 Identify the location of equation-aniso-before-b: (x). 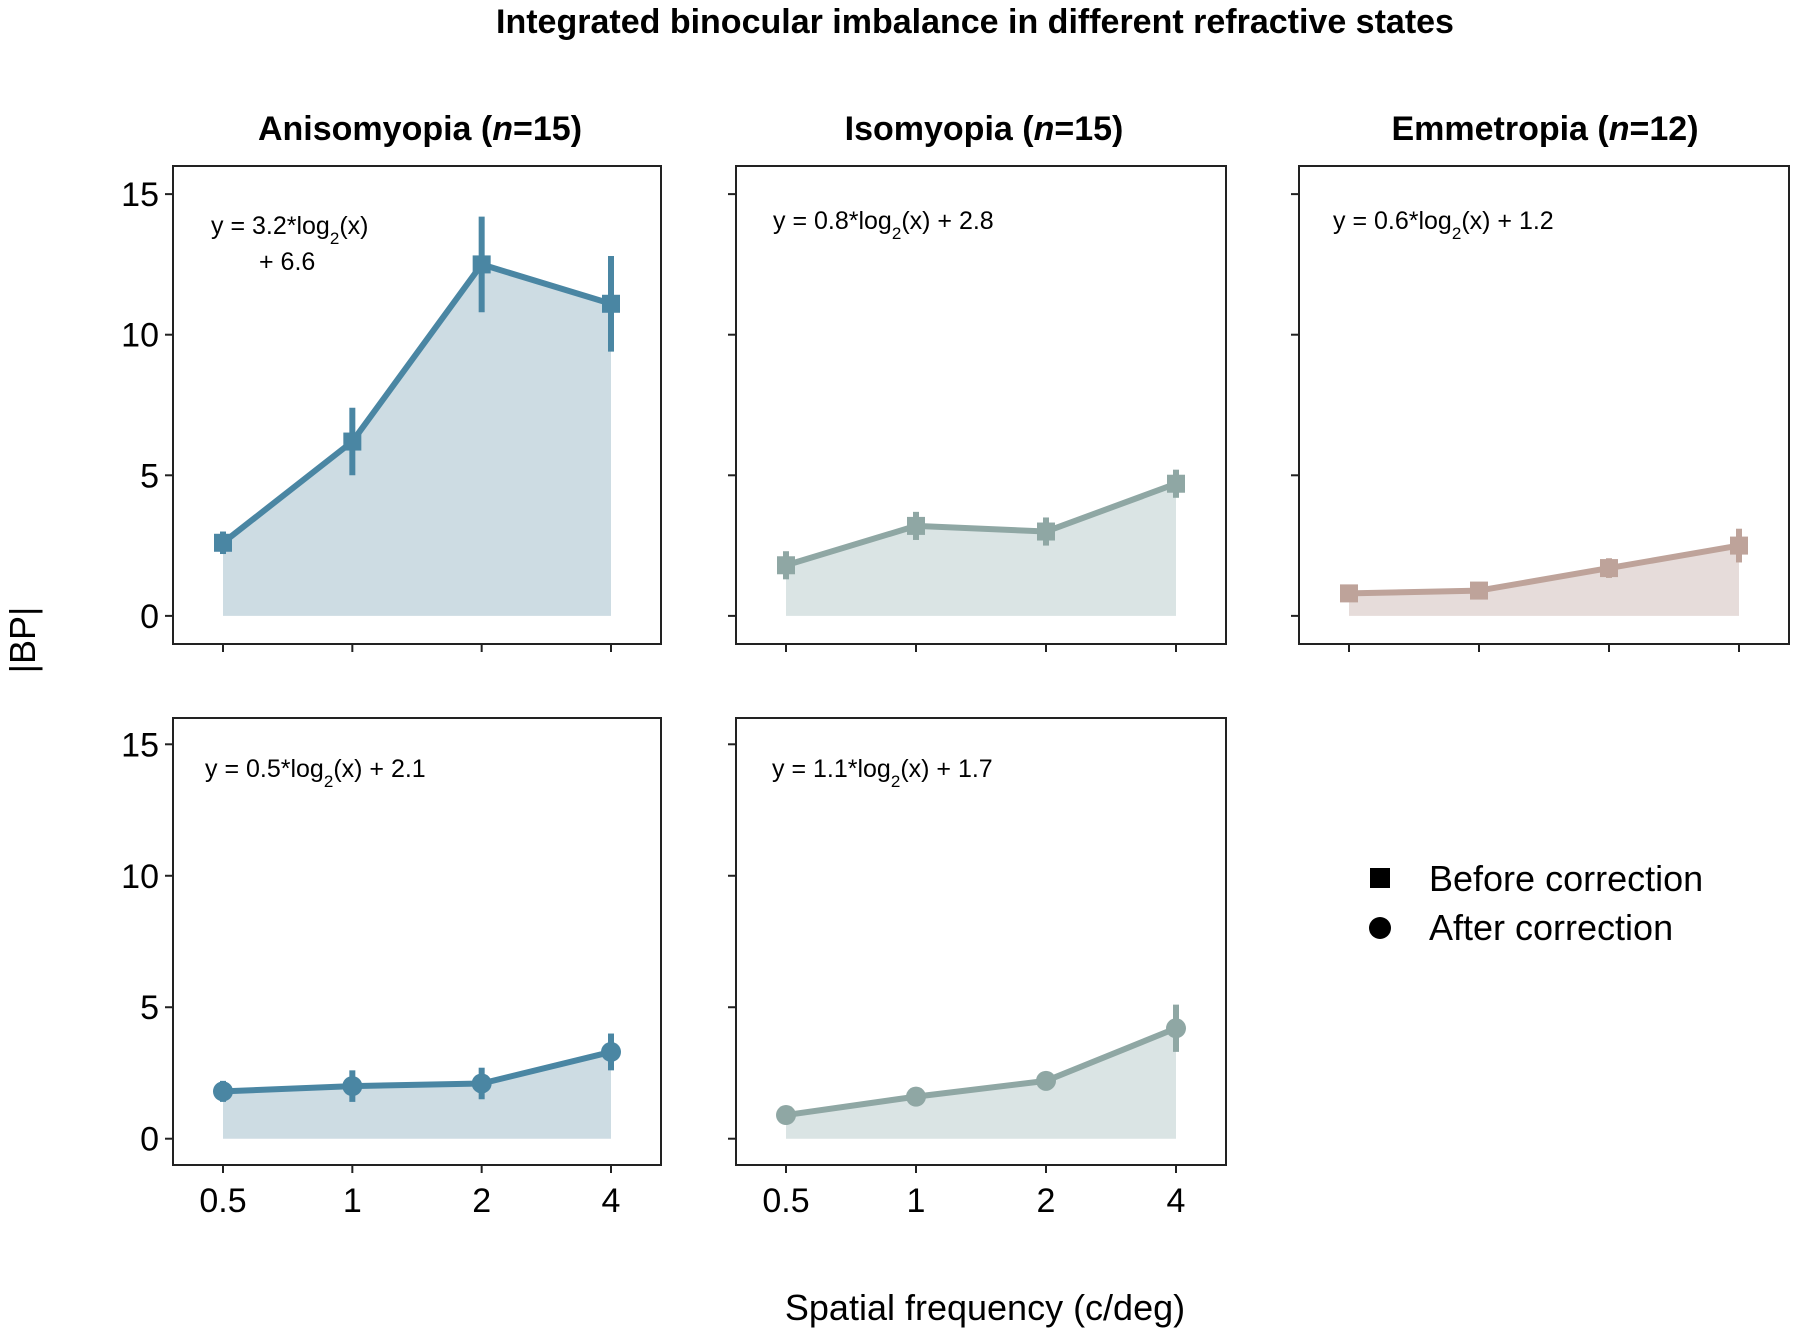
(353, 226).